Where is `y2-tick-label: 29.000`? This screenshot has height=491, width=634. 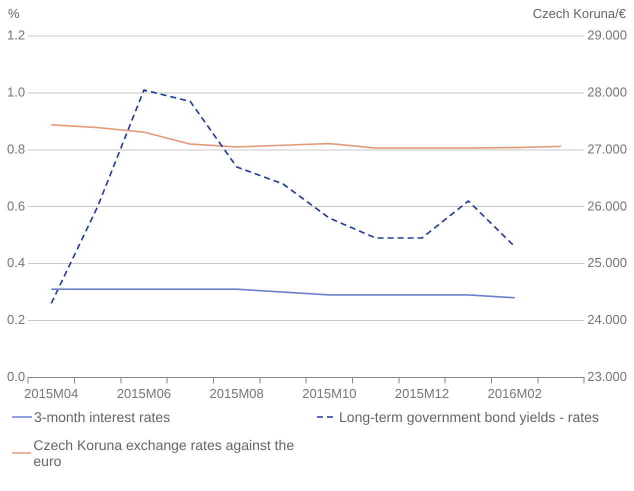 y2-tick-label: 29.000 is located at coordinates (607, 35).